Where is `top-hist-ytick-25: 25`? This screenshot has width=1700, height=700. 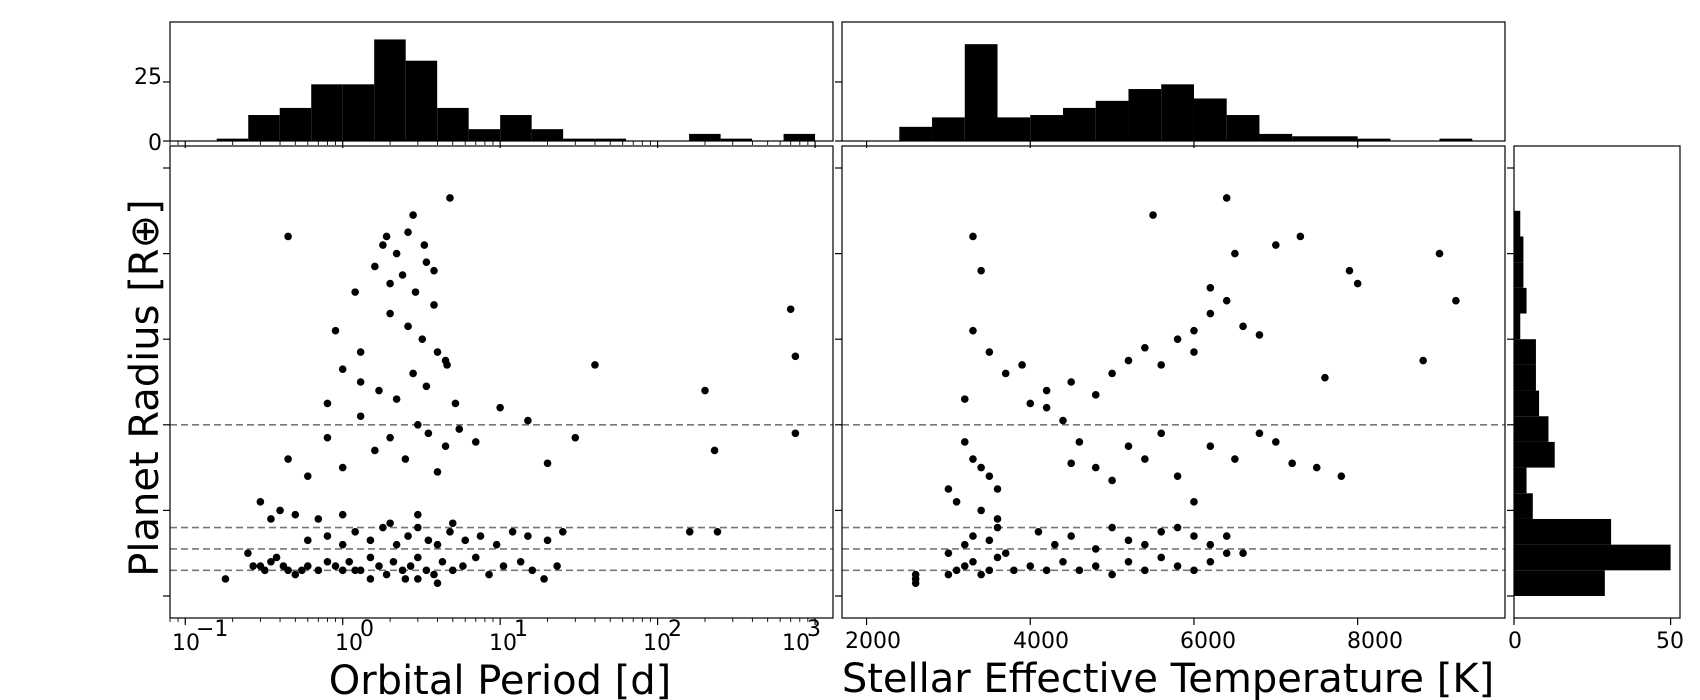 top-hist-ytick-25: 25 is located at coordinates (148, 77).